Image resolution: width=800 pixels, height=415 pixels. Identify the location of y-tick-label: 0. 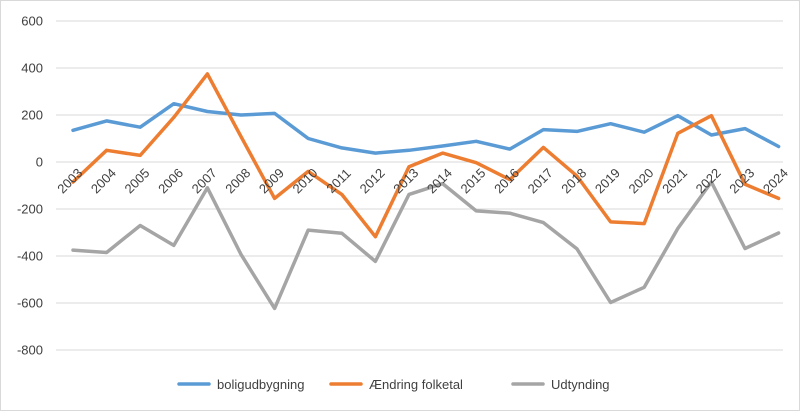
(39, 162).